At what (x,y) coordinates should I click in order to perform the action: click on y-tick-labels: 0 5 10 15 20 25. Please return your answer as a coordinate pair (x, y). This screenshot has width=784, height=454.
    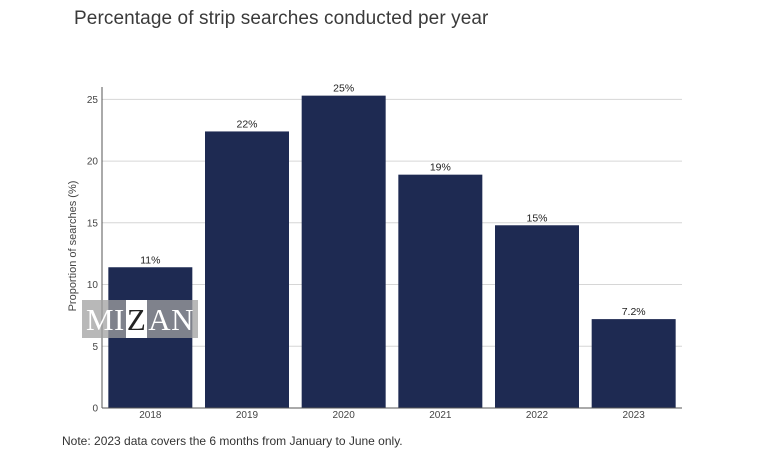
    Looking at the image, I should click on (93, 255).